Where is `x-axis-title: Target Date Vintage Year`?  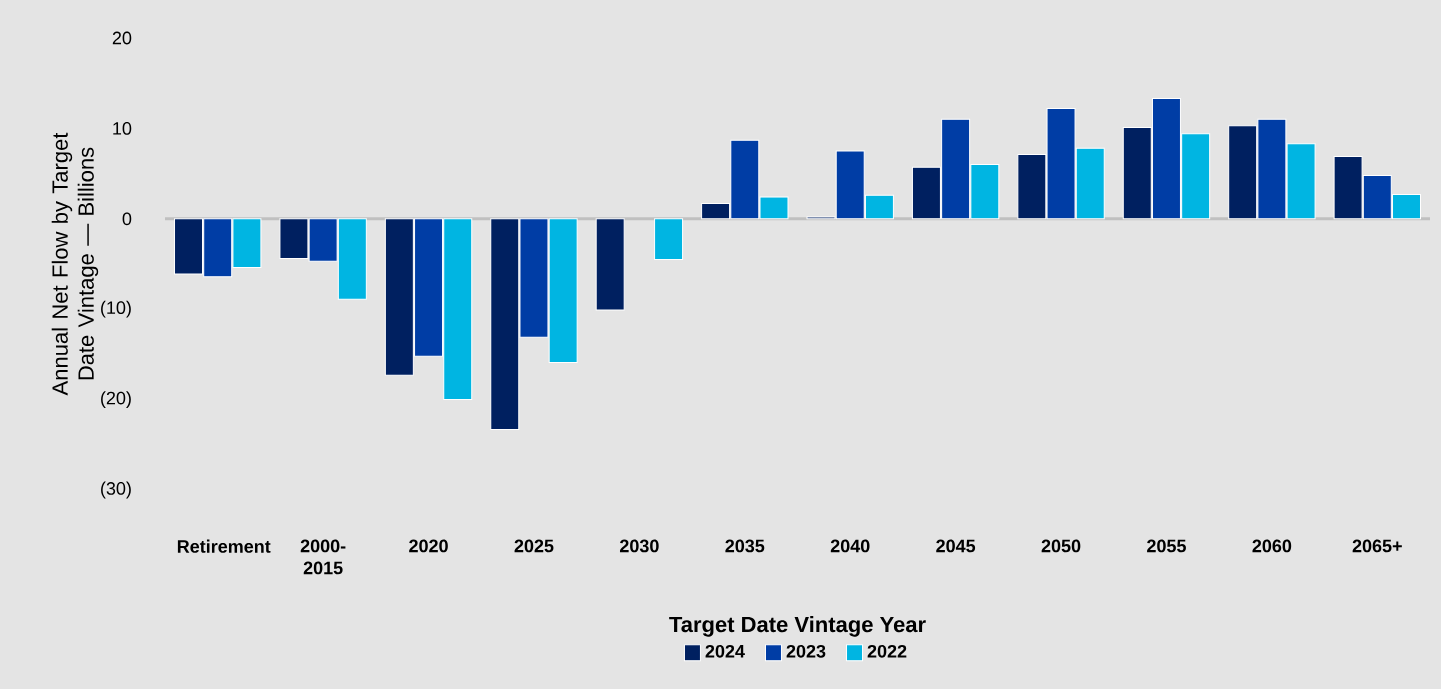
x-axis-title: Target Date Vintage Year is located at coordinates (797, 626).